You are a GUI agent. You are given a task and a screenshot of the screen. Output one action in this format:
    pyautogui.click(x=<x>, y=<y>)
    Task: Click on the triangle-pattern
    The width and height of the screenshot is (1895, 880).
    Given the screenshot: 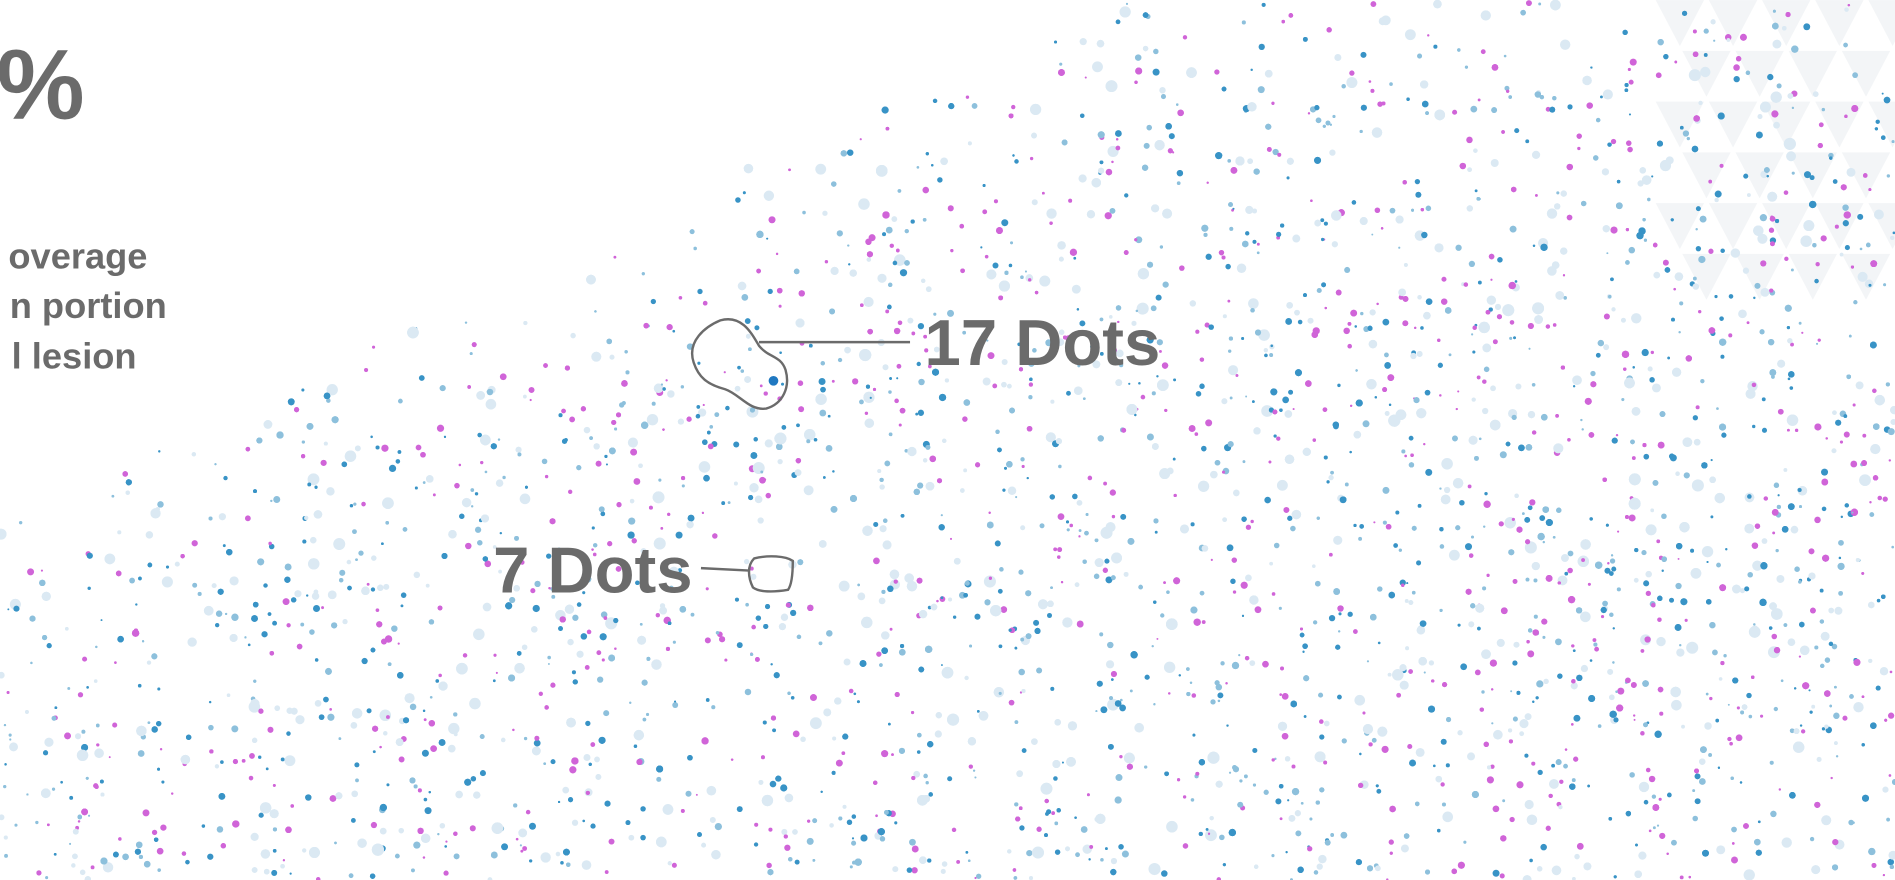 What is the action you would take?
    pyautogui.click(x=1775, y=150)
    